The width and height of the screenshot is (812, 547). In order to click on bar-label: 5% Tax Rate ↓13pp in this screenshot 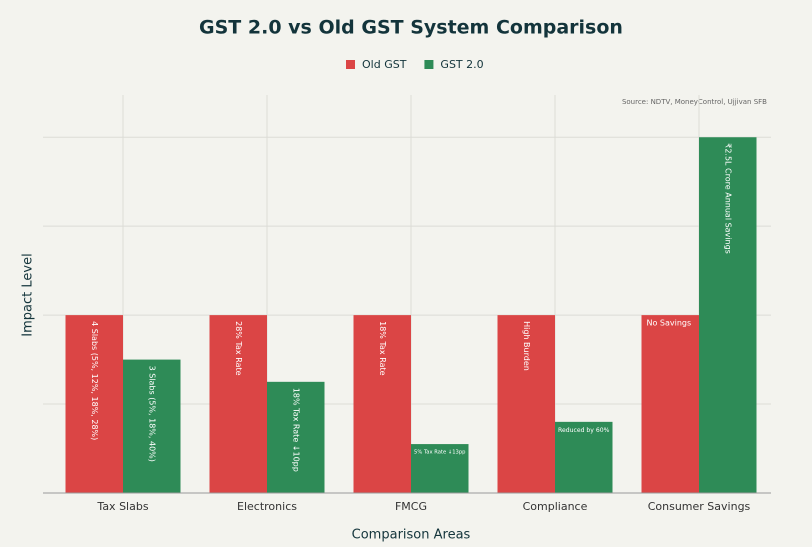, I will do `click(440, 453)`.